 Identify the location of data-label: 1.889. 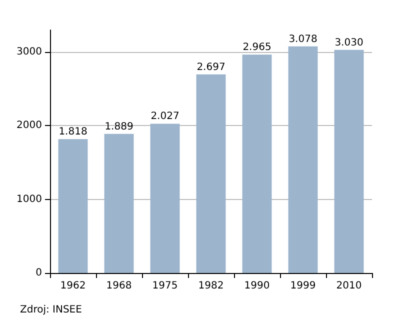
(119, 126).